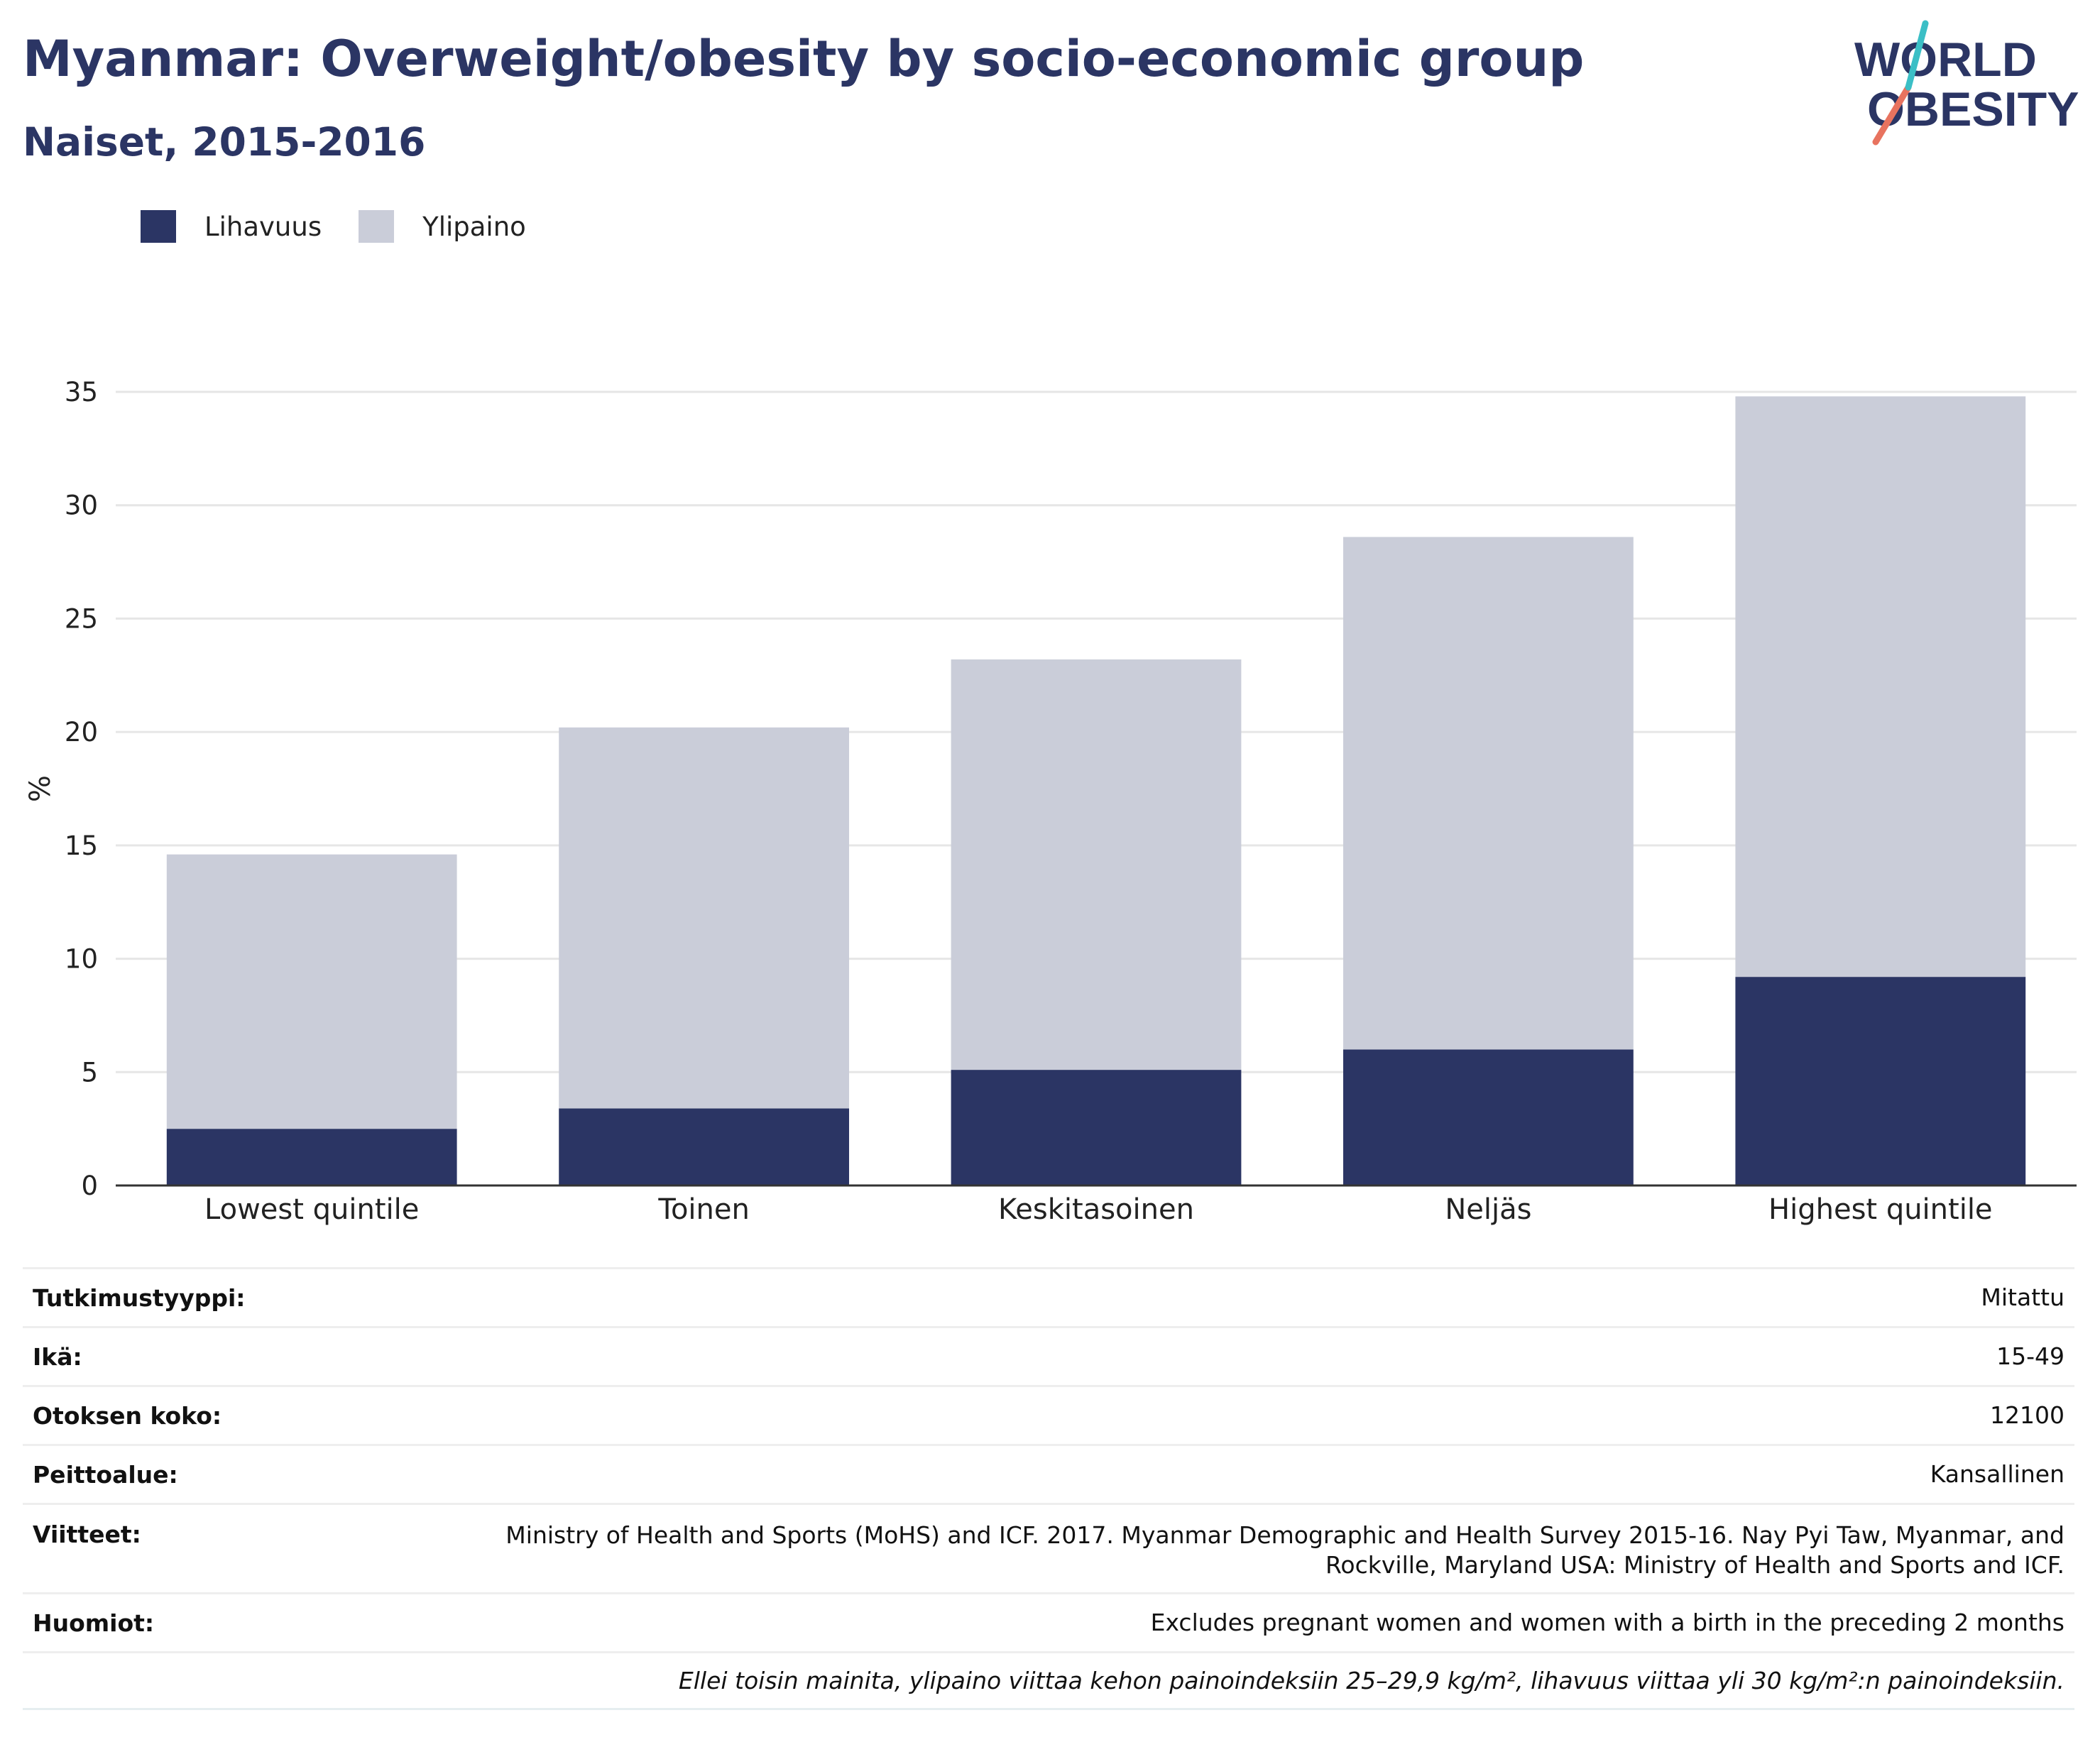  What do you see at coordinates (81, 846) in the screenshot?
I see `y-tick-label: 15` at bounding box center [81, 846].